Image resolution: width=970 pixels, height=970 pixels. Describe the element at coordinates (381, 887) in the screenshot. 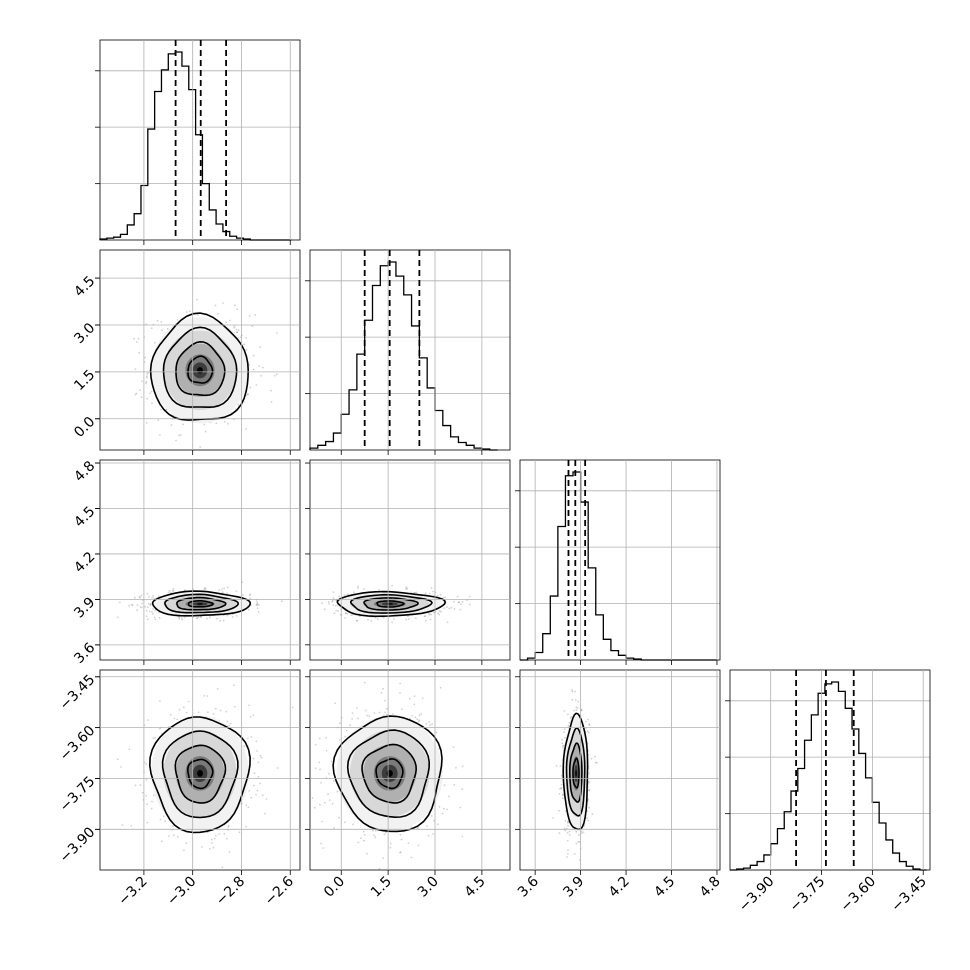

I see `x-tick-label: 1.5` at that location.